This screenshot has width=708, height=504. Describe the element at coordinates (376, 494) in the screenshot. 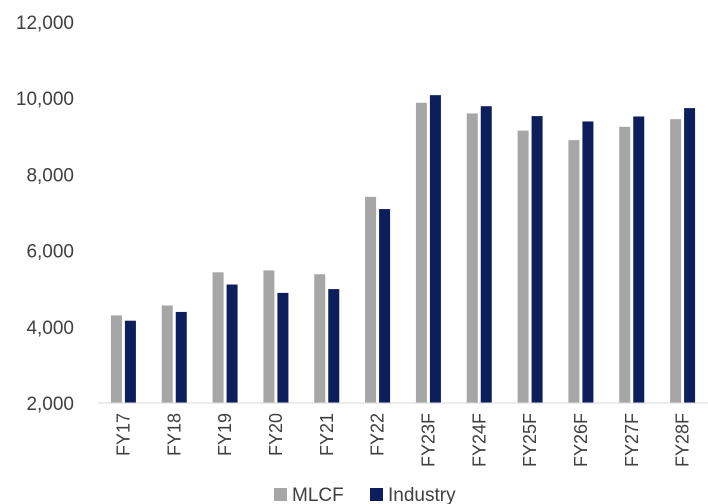

I see `legend-swatch-industry` at that location.